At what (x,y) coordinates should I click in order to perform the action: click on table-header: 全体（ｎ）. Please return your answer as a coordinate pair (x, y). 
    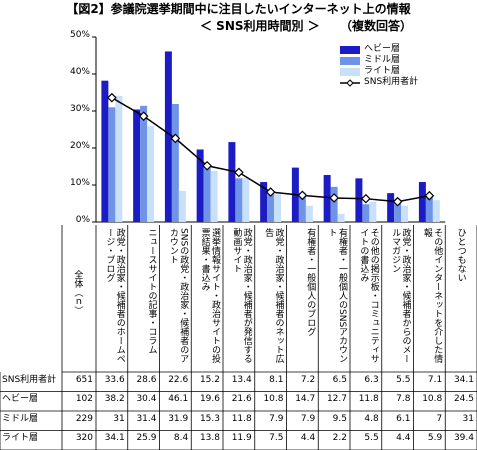
    Looking at the image, I should click on (77, 292).